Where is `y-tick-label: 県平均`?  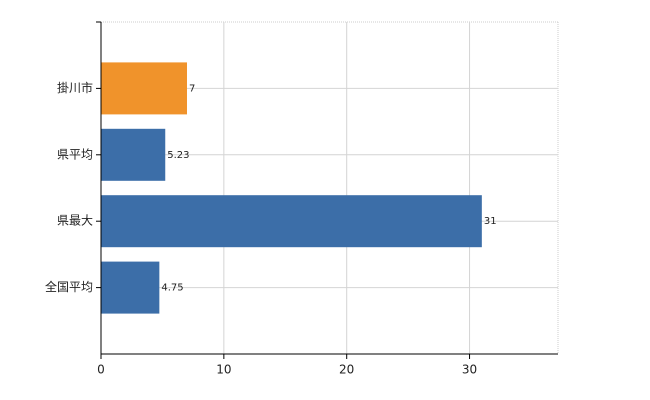 y-tick-label: 県平均 is located at coordinates (75, 154).